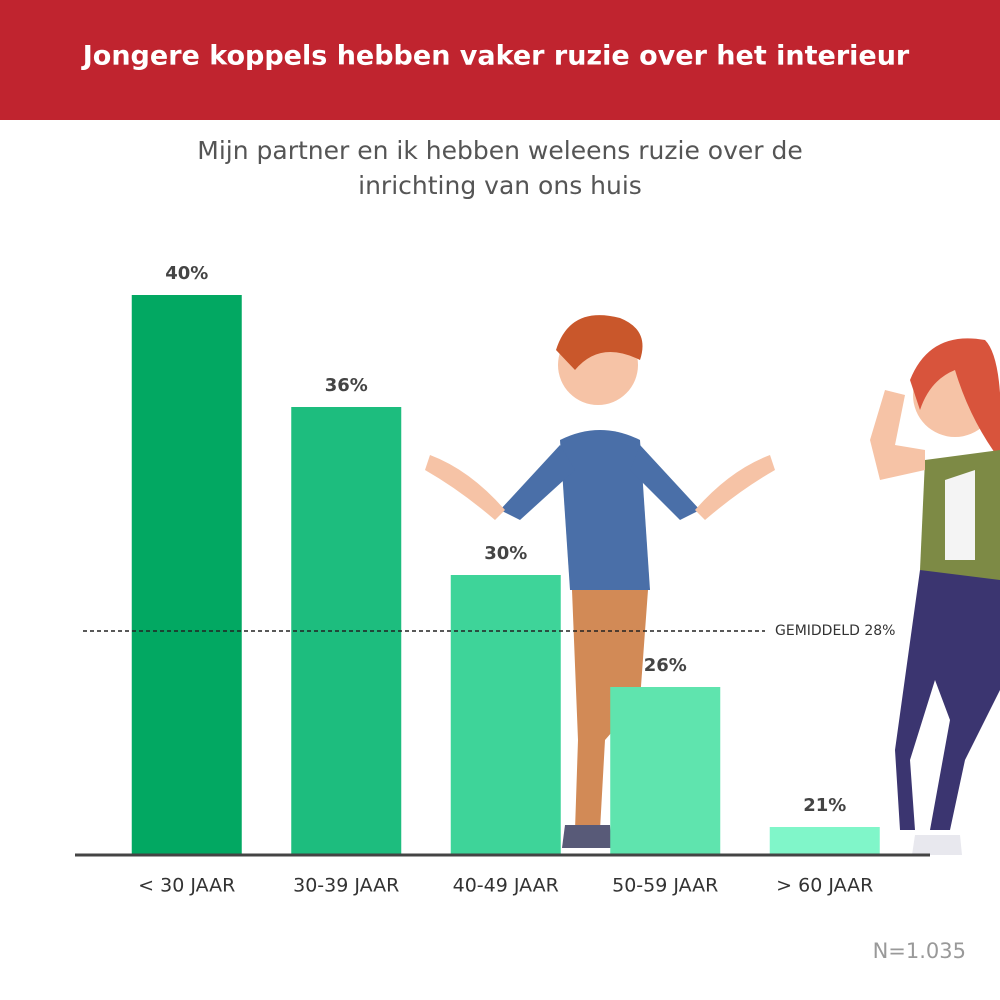 The height and width of the screenshot is (1000, 1000). Describe the element at coordinates (824, 805) in the screenshot. I see `data-label: 21%` at that location.